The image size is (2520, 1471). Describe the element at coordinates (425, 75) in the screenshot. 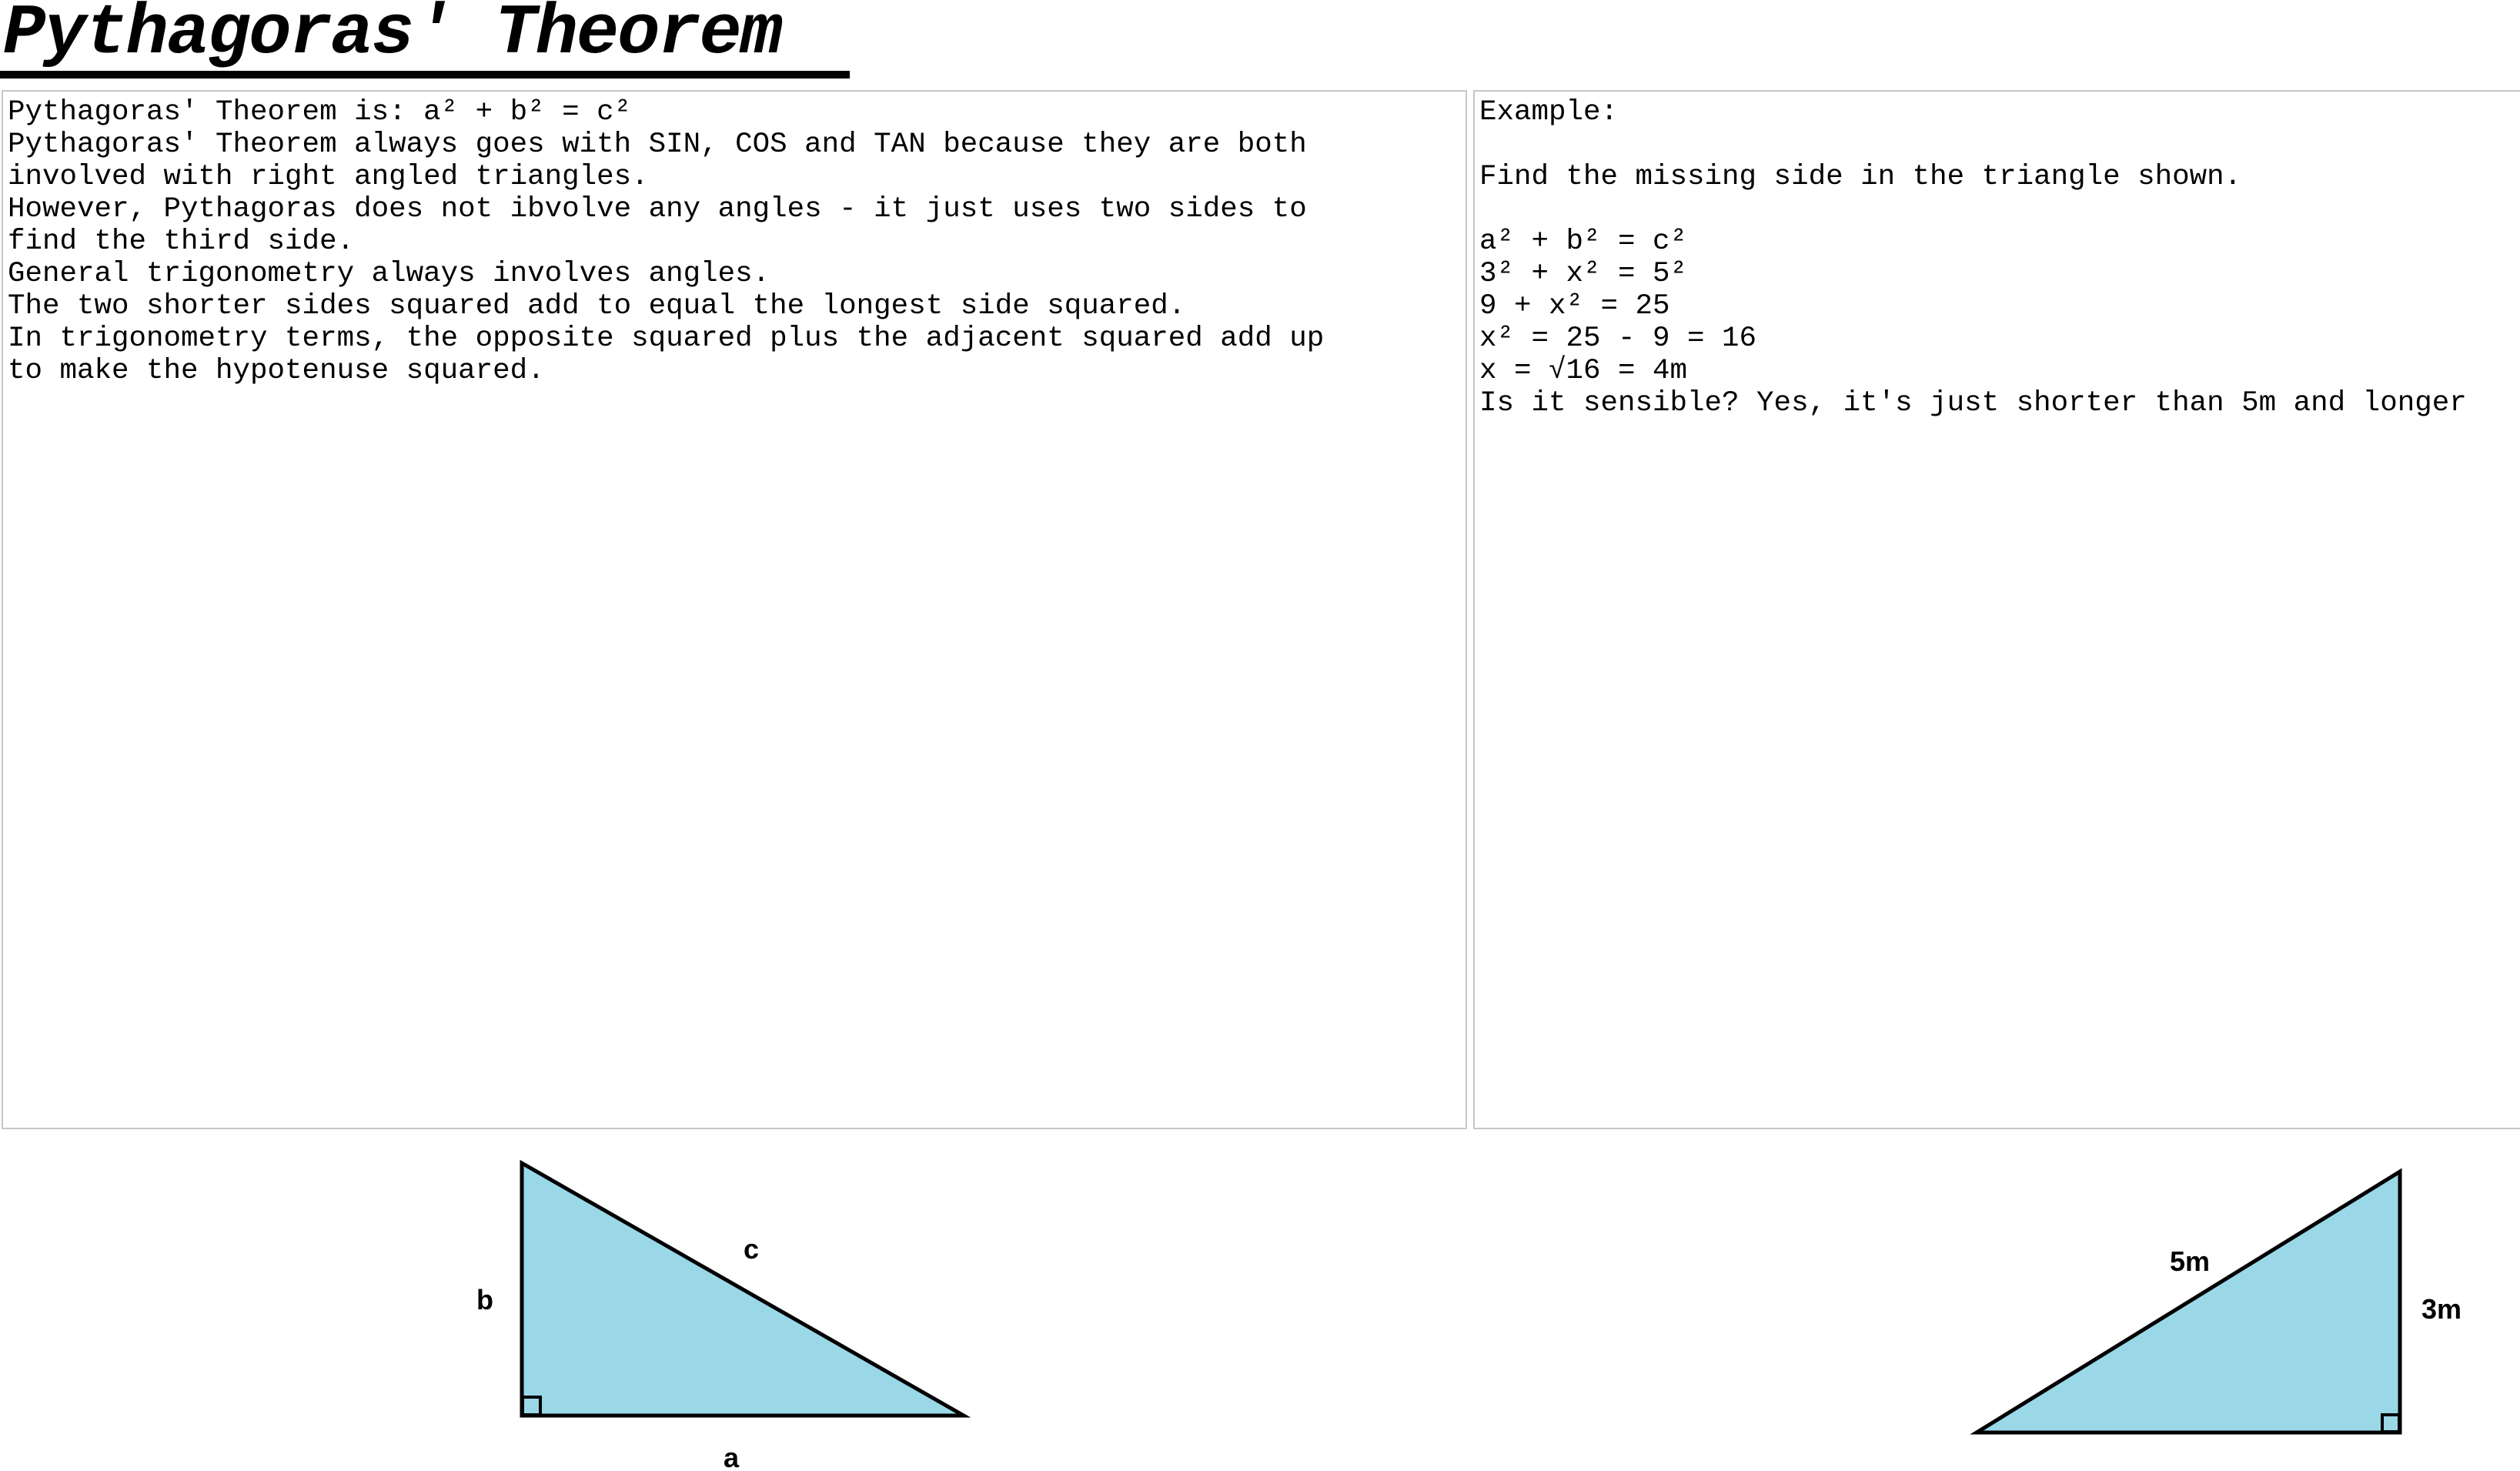

I see `title-underline` at that location.